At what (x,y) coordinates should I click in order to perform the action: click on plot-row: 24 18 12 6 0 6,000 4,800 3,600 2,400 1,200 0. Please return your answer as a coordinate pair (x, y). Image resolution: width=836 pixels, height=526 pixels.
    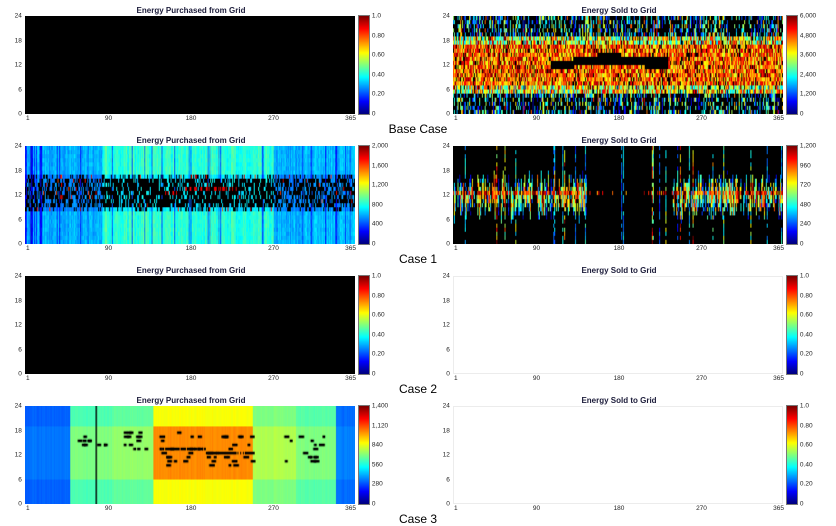
    Looking at the image, I should click on (632, 65).